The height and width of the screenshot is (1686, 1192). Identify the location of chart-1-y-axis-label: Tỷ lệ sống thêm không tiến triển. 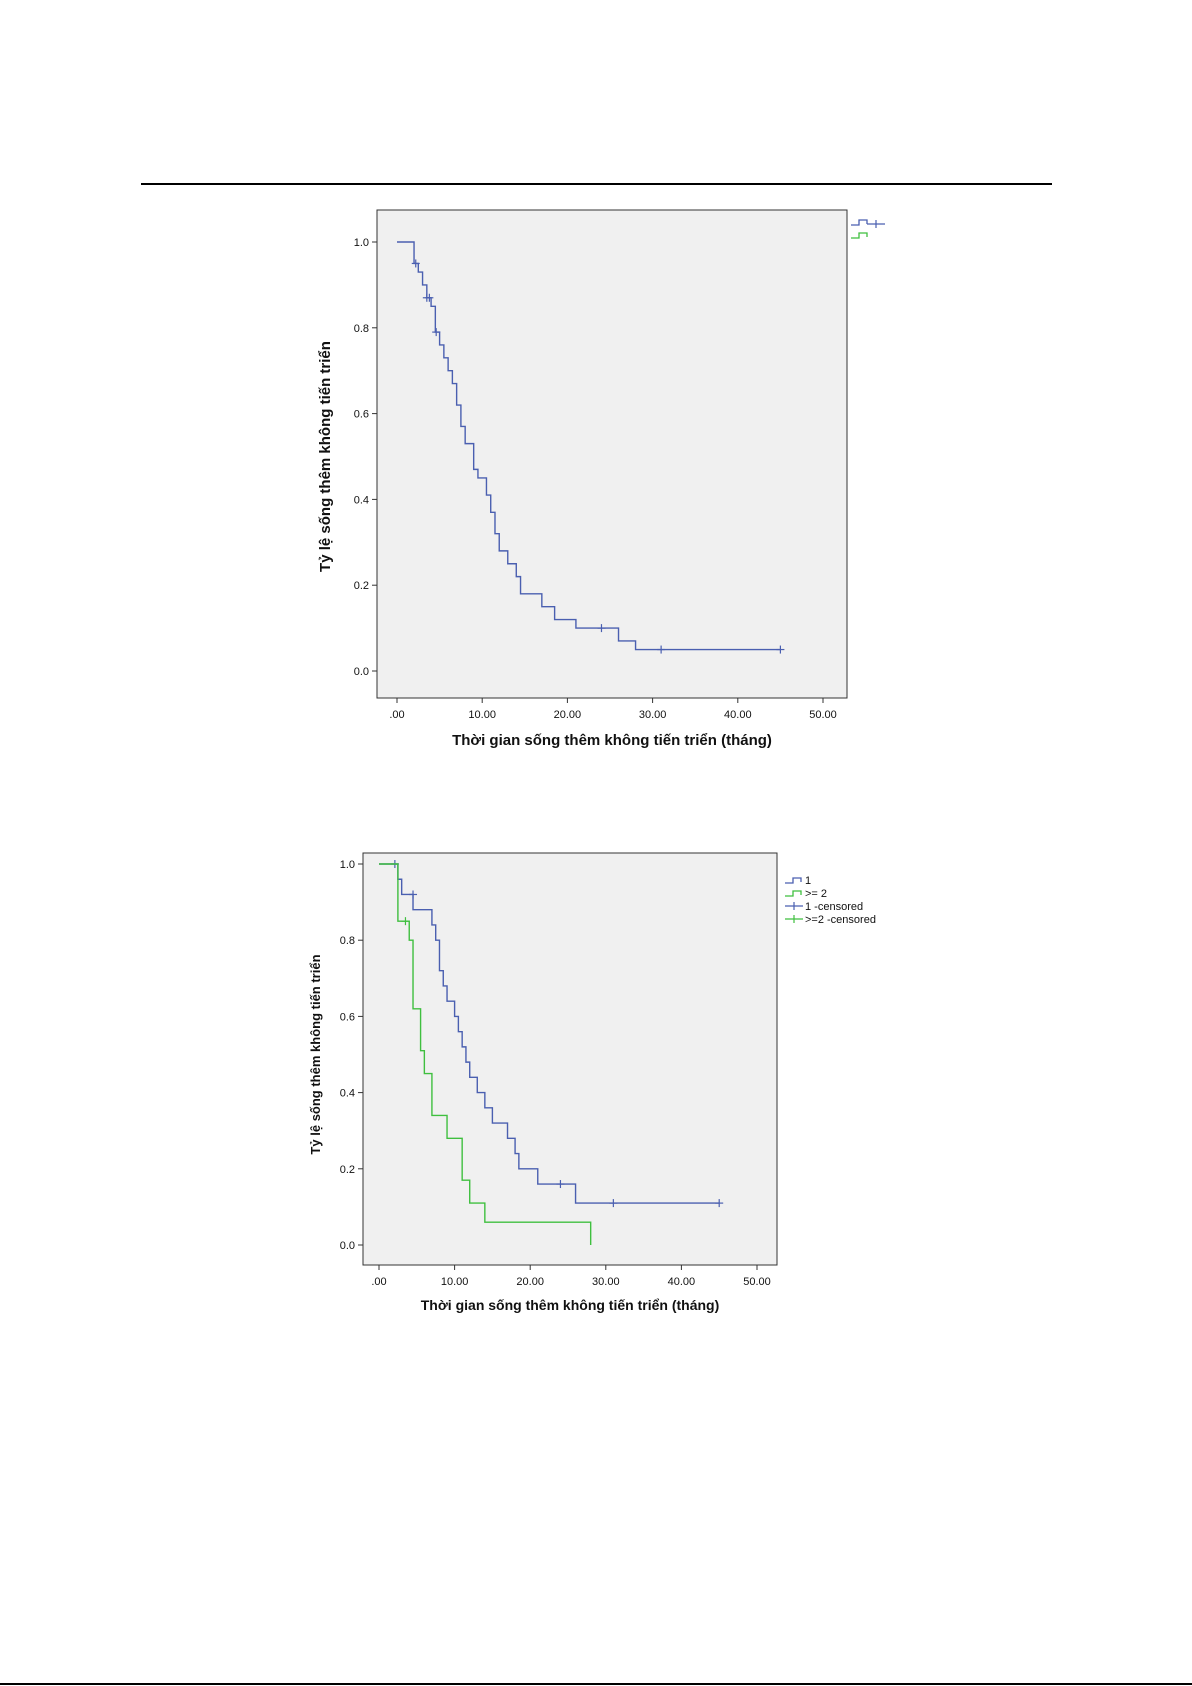
(325, 456).